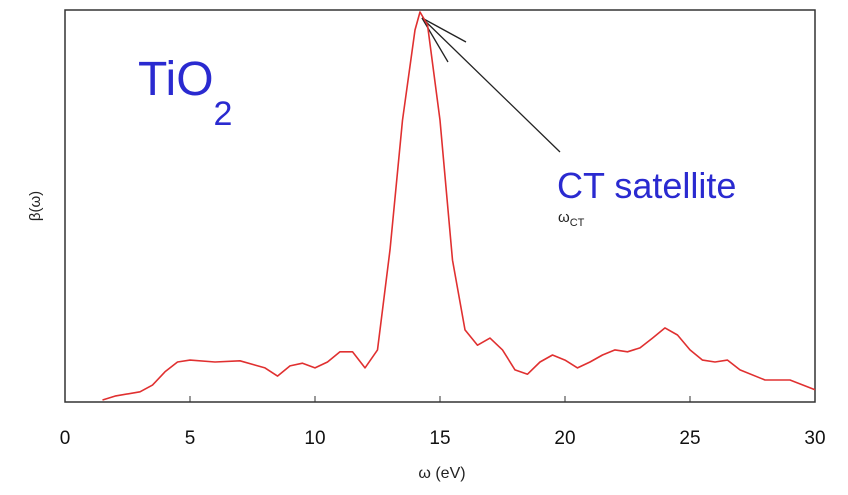 The image size is (848, 495). Describe the element at coordinates (441, 473) in the screenshot. I see `x-axis-label: ω (eV)` at that location.